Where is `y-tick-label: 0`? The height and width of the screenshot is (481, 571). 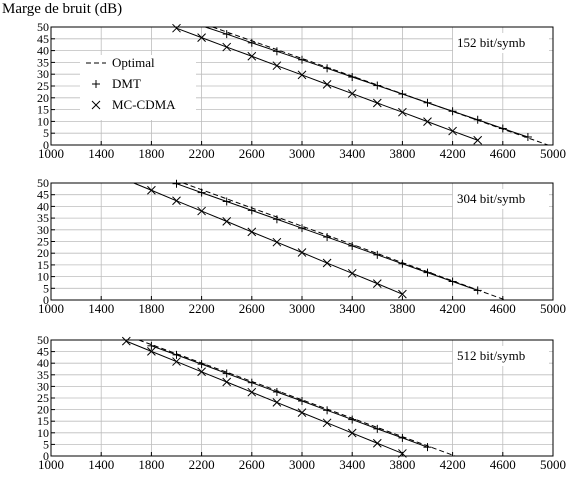
y-tick-label: 0 is located at coordinates (46, 145).